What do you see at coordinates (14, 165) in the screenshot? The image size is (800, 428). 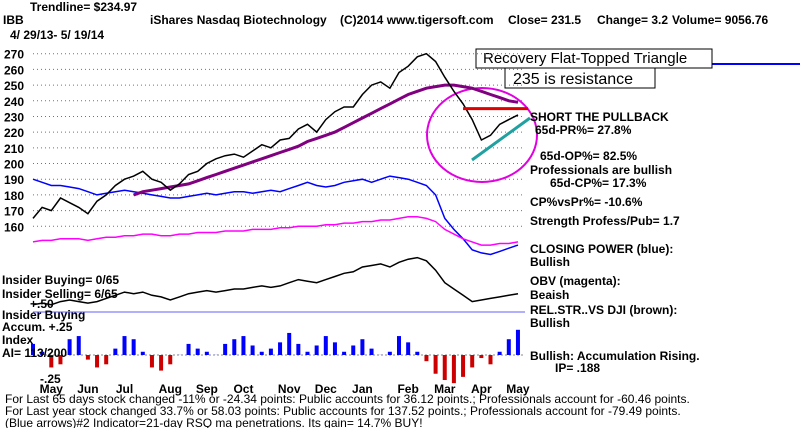 I see `y-tick-label: 200` at bounding box center [14, 165].